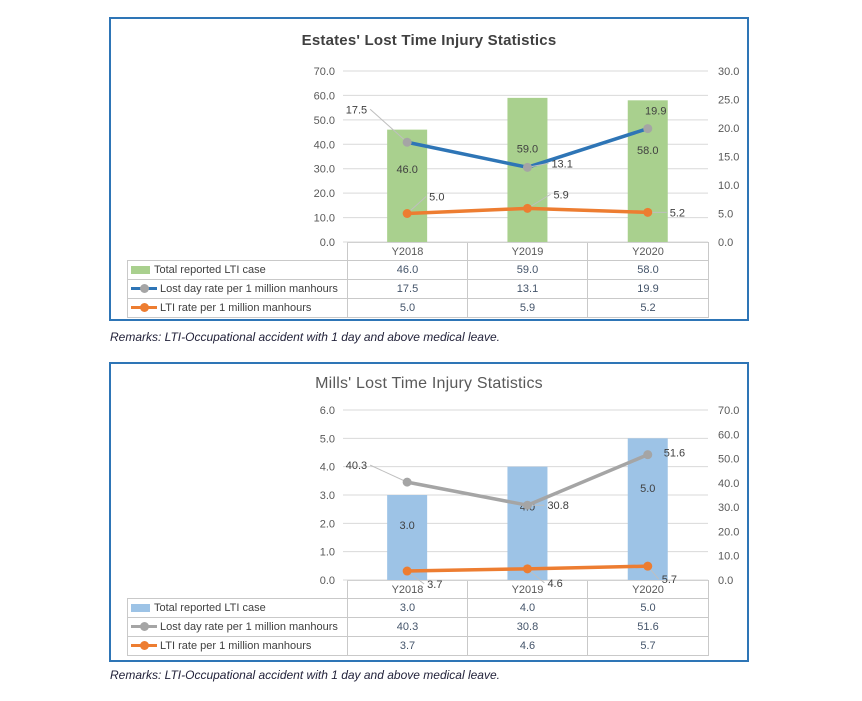 The height and width of the screenshot is (701, 862). I want to click on line-data-label: 5.2, so click(677, 213).